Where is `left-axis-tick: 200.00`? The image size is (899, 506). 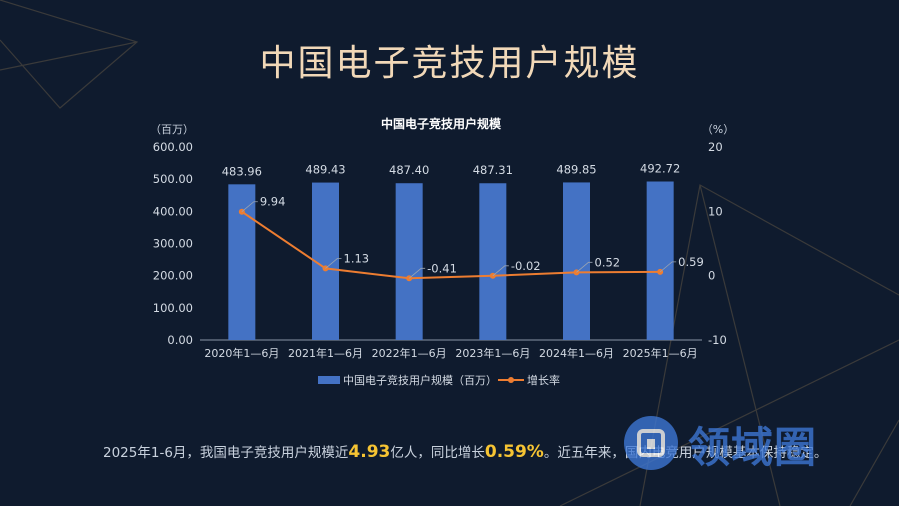
left-axis-tick: 200.00 is located at coordinates (173, 276).